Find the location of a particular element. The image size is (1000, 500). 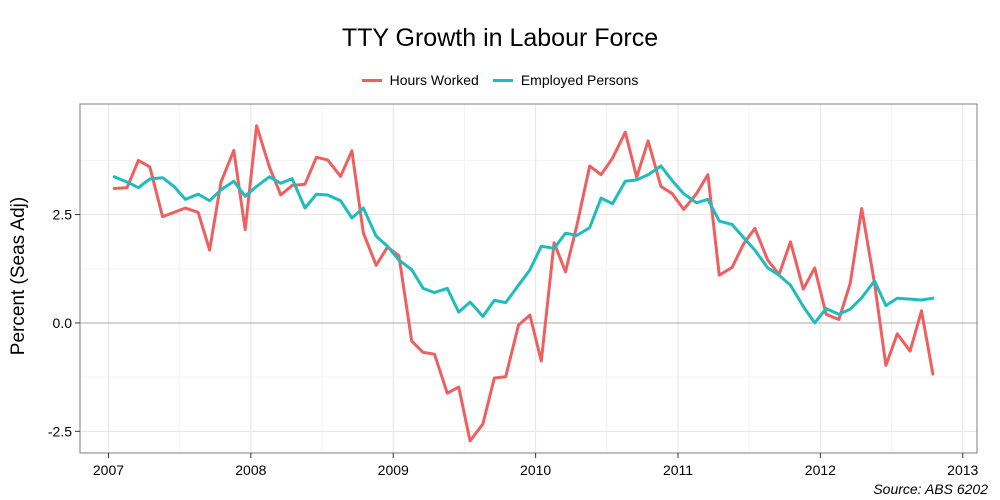

legend-swatch-hours-worked is located at coordinates (371, 80).